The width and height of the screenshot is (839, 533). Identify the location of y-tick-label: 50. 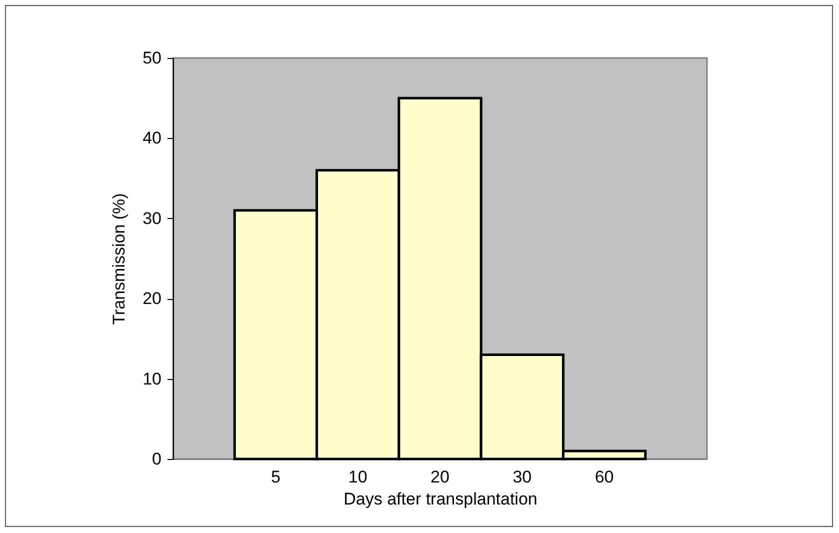
(152, 58).